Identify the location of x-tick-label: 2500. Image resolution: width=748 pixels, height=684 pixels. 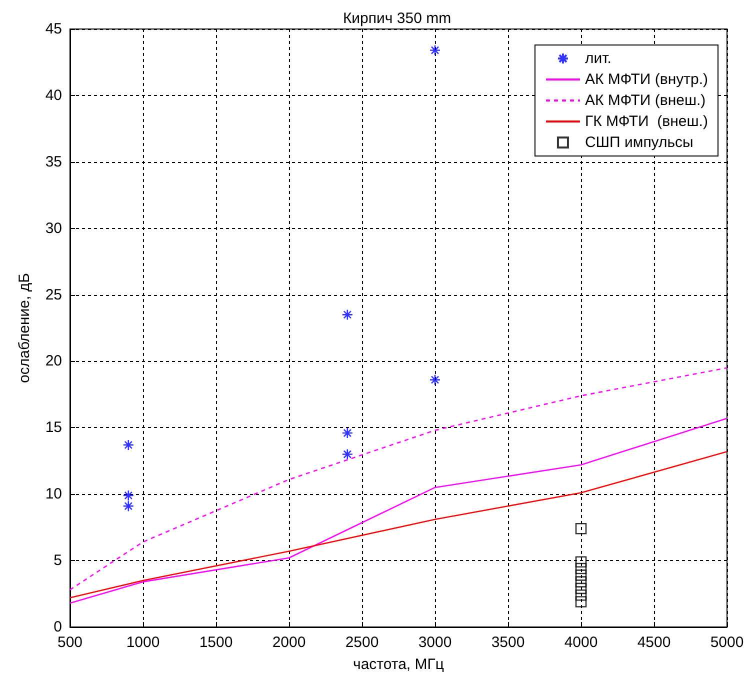
(362, 642).